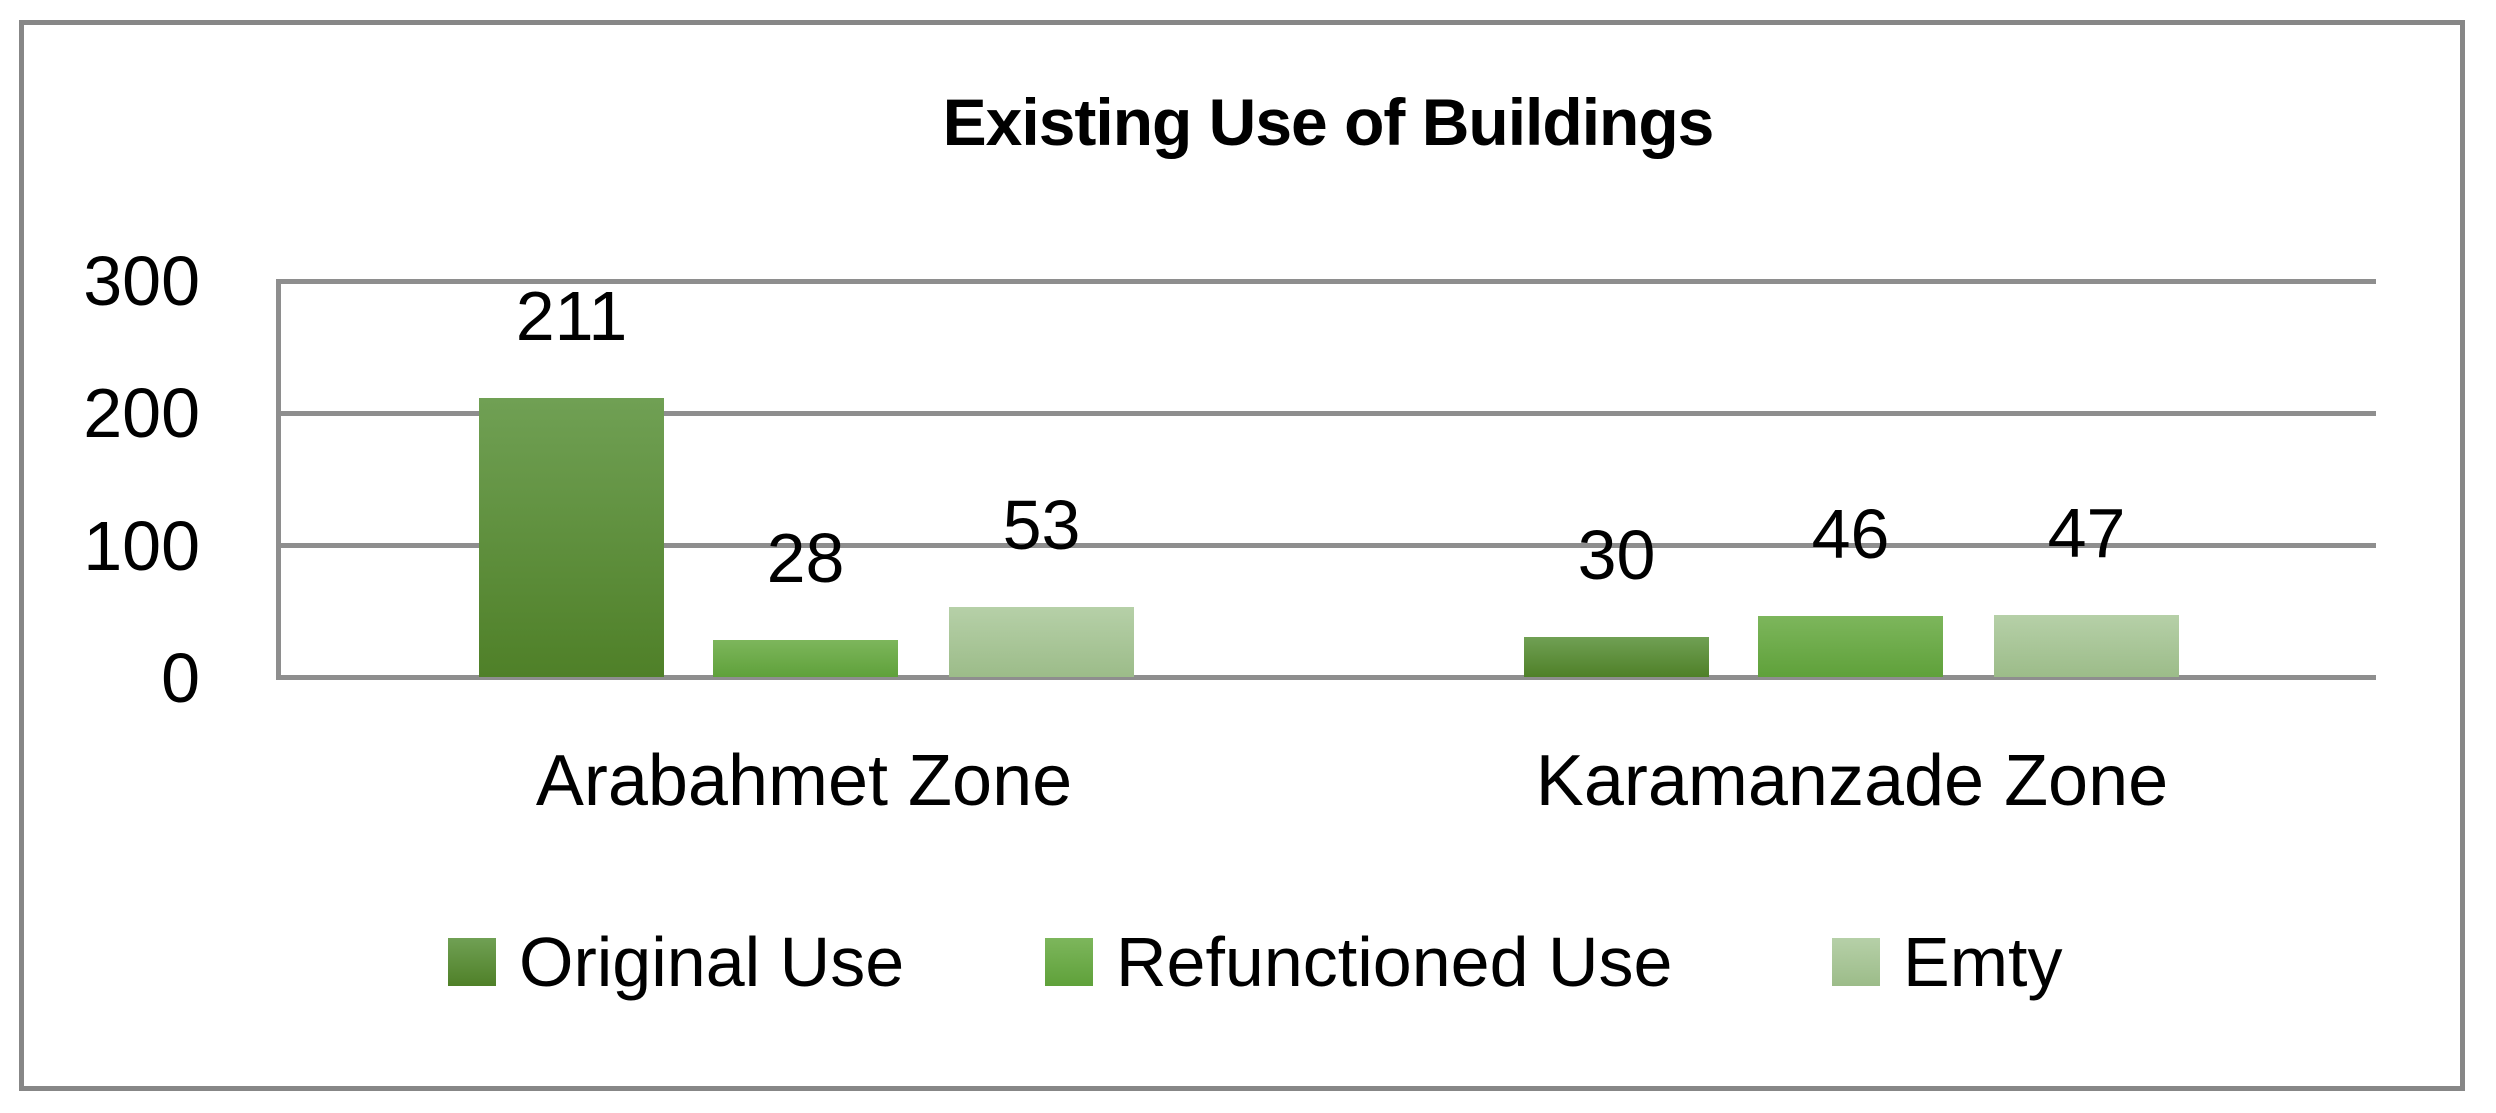 The image size is (2496, 1113). Describe the element at coordinates (141, 281) in the screenshot. I see `y-tick-label-300: 300` at that location.